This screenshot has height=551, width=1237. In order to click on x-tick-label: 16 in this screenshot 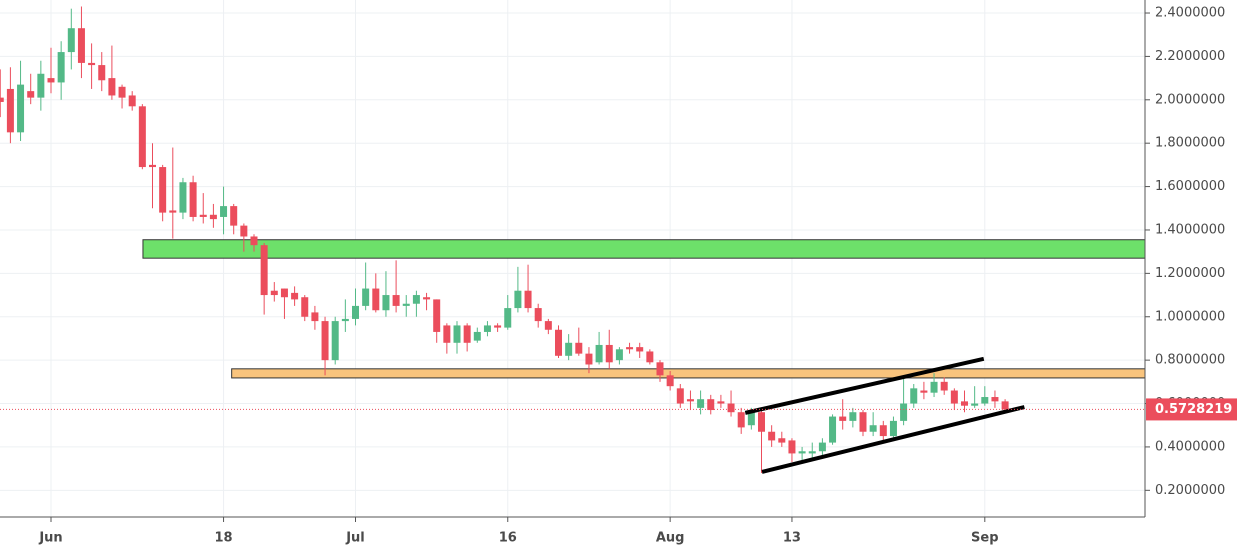, I will do `click(508, 538)`.